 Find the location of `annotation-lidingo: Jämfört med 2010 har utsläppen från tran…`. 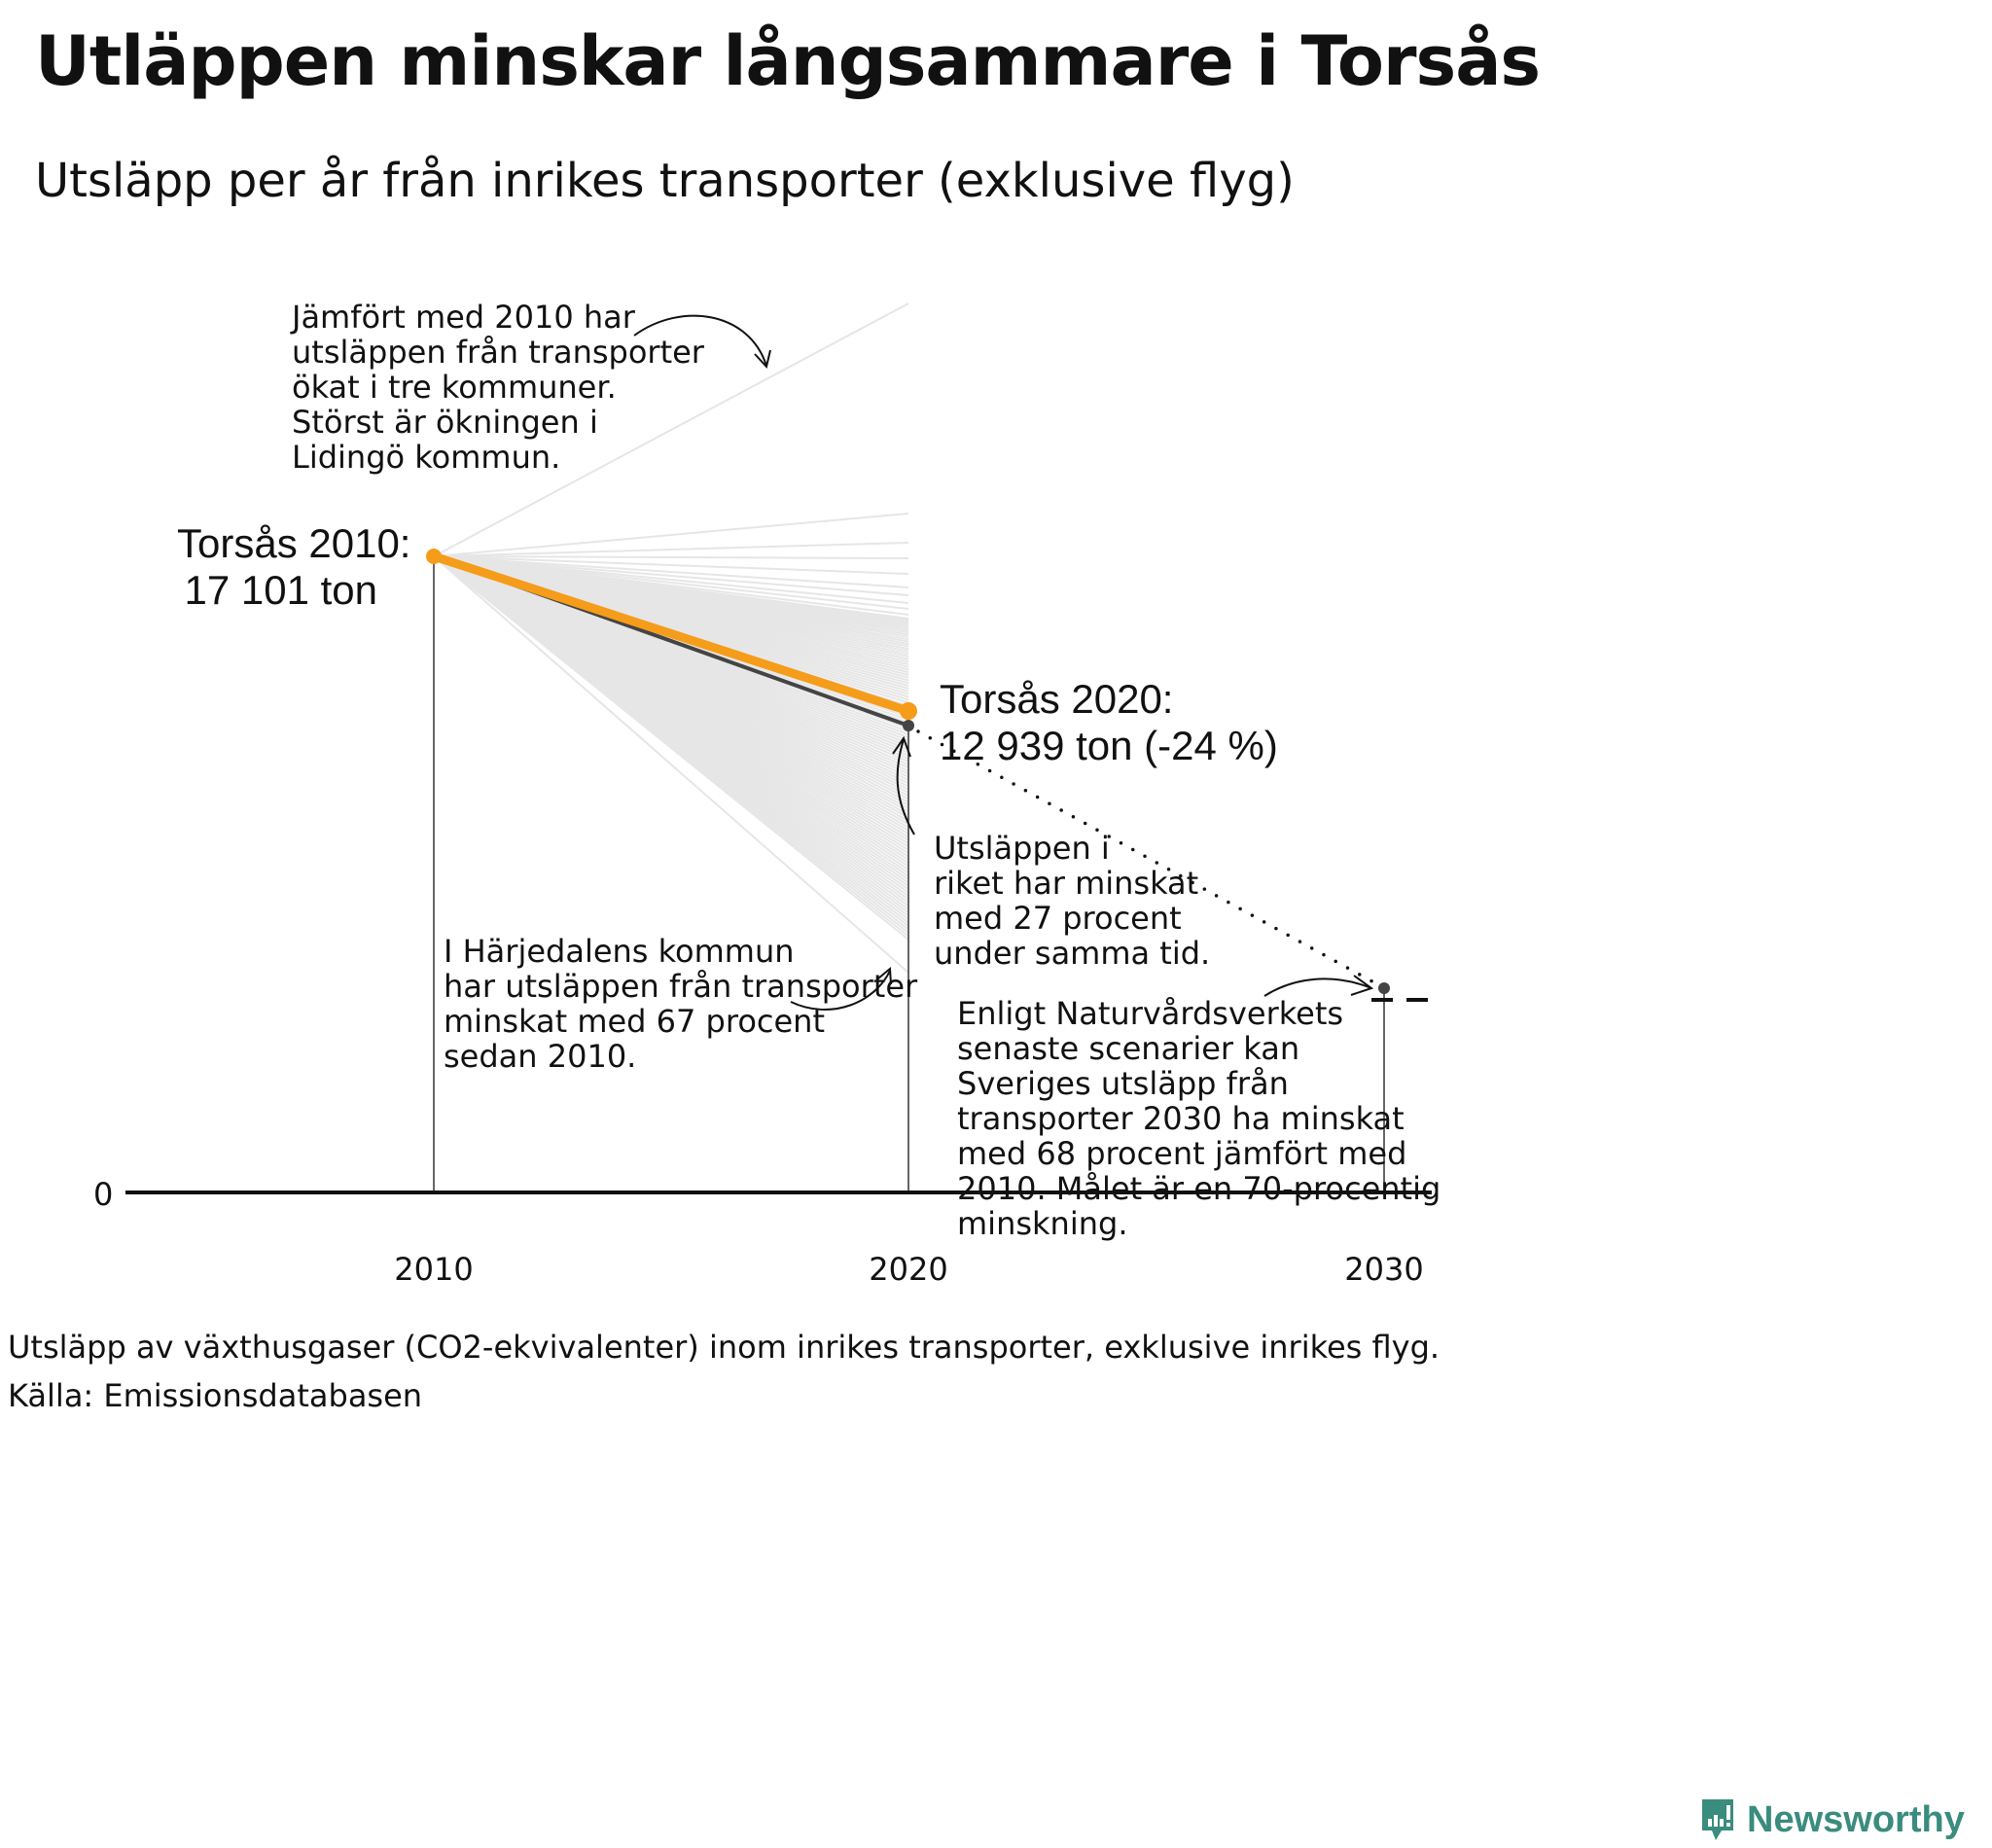

annotation-lidingo: Jämfört med 2010 har utsläppen från tran… is located at coordinates (498, 388).